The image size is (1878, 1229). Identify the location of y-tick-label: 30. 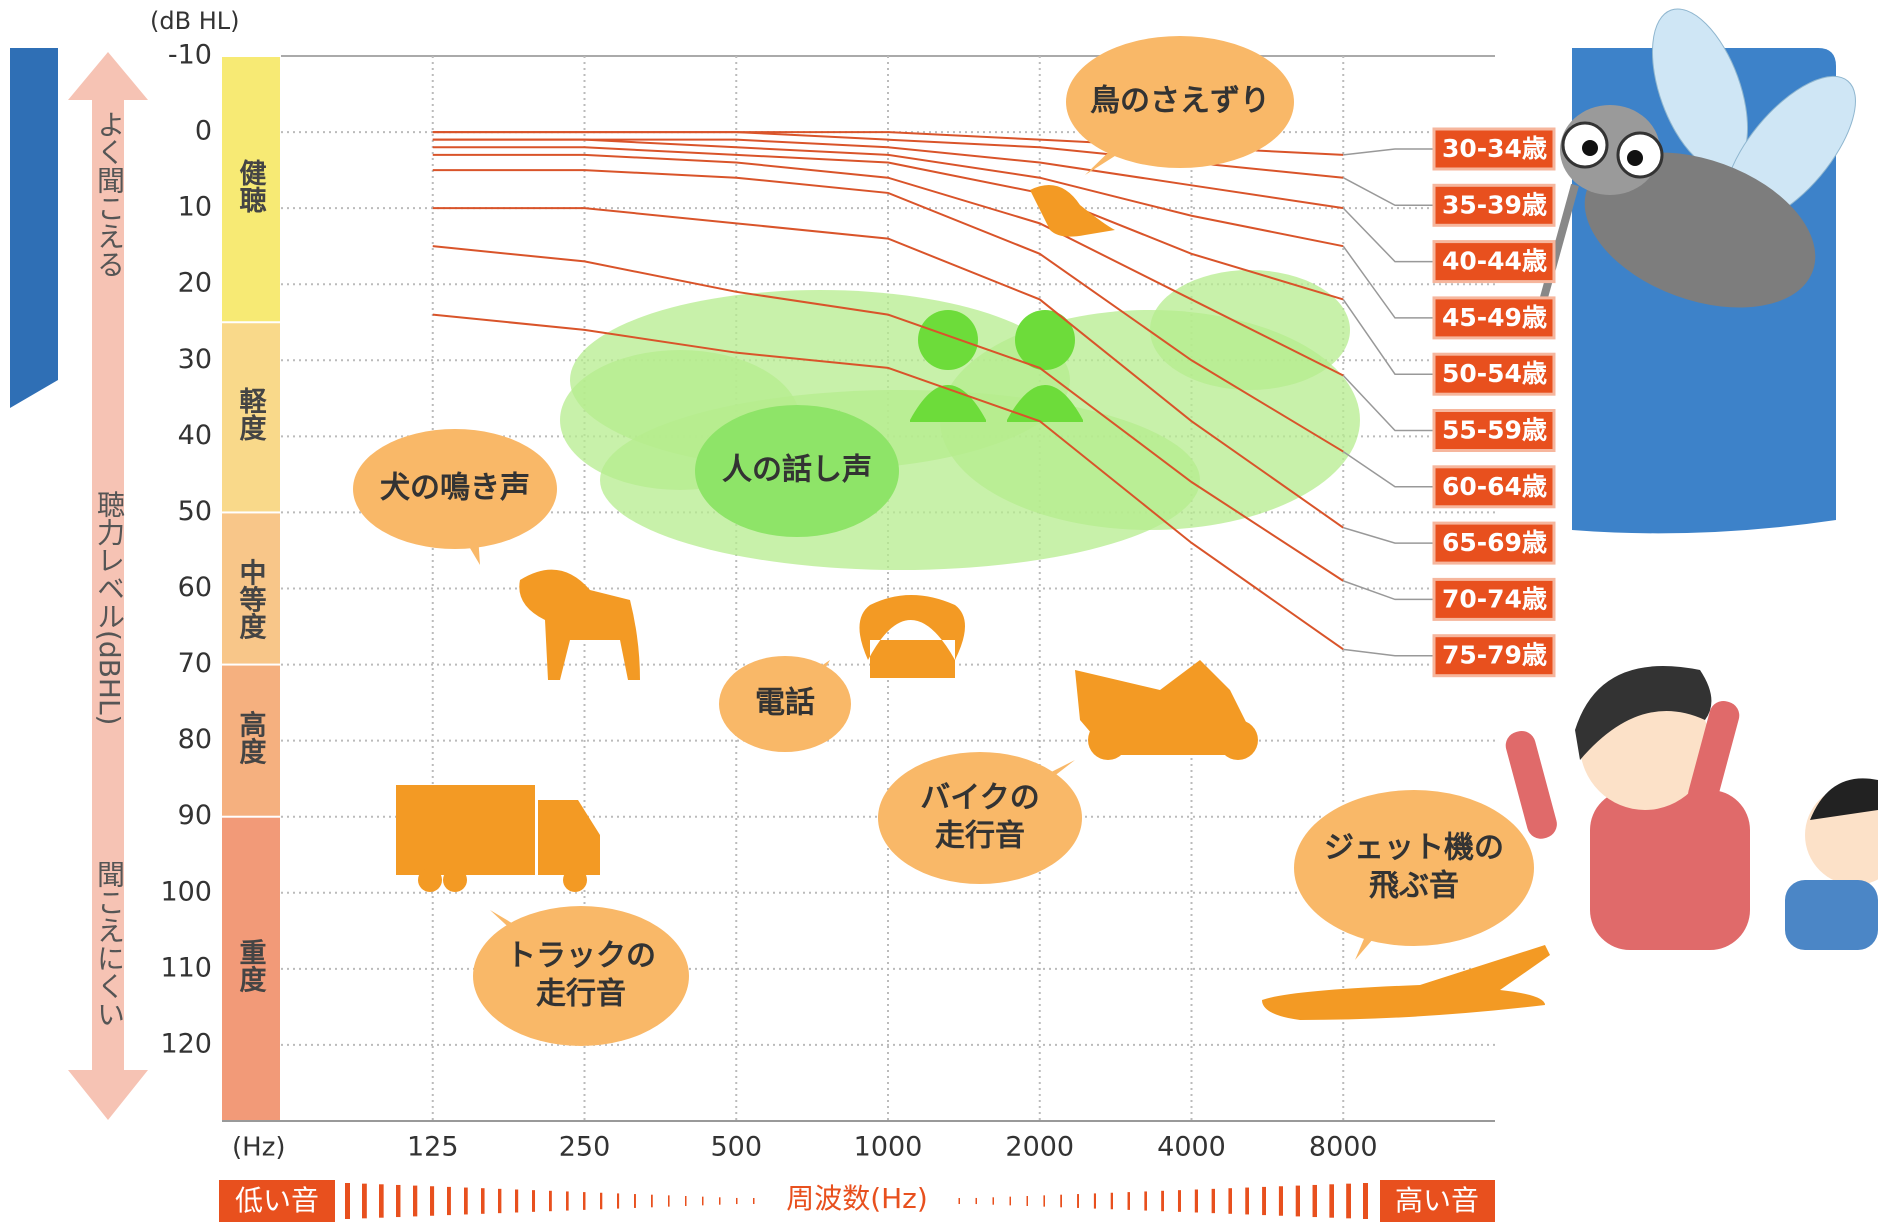
(195, 359).